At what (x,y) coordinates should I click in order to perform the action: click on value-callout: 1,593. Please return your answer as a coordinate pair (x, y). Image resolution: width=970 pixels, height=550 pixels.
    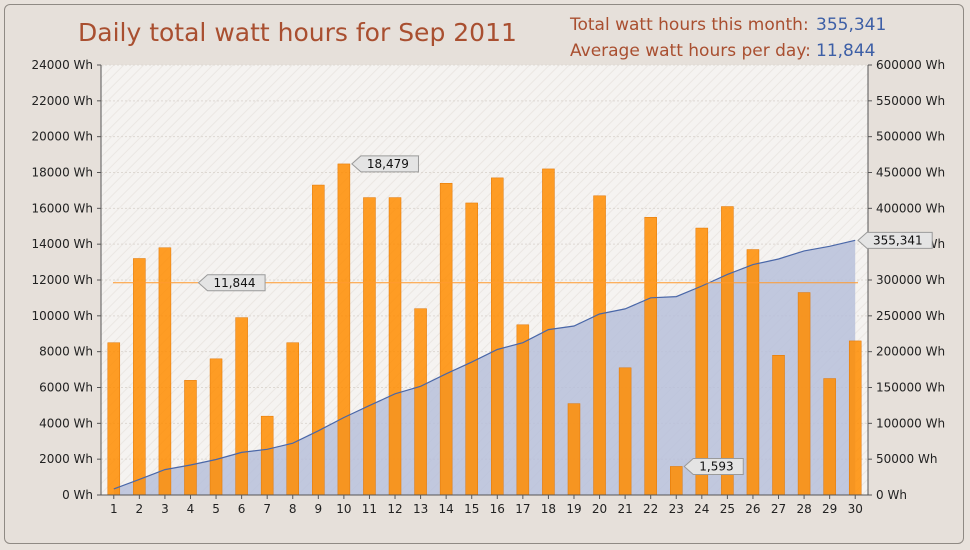
    Looking at the image, I should click on (713, 466).